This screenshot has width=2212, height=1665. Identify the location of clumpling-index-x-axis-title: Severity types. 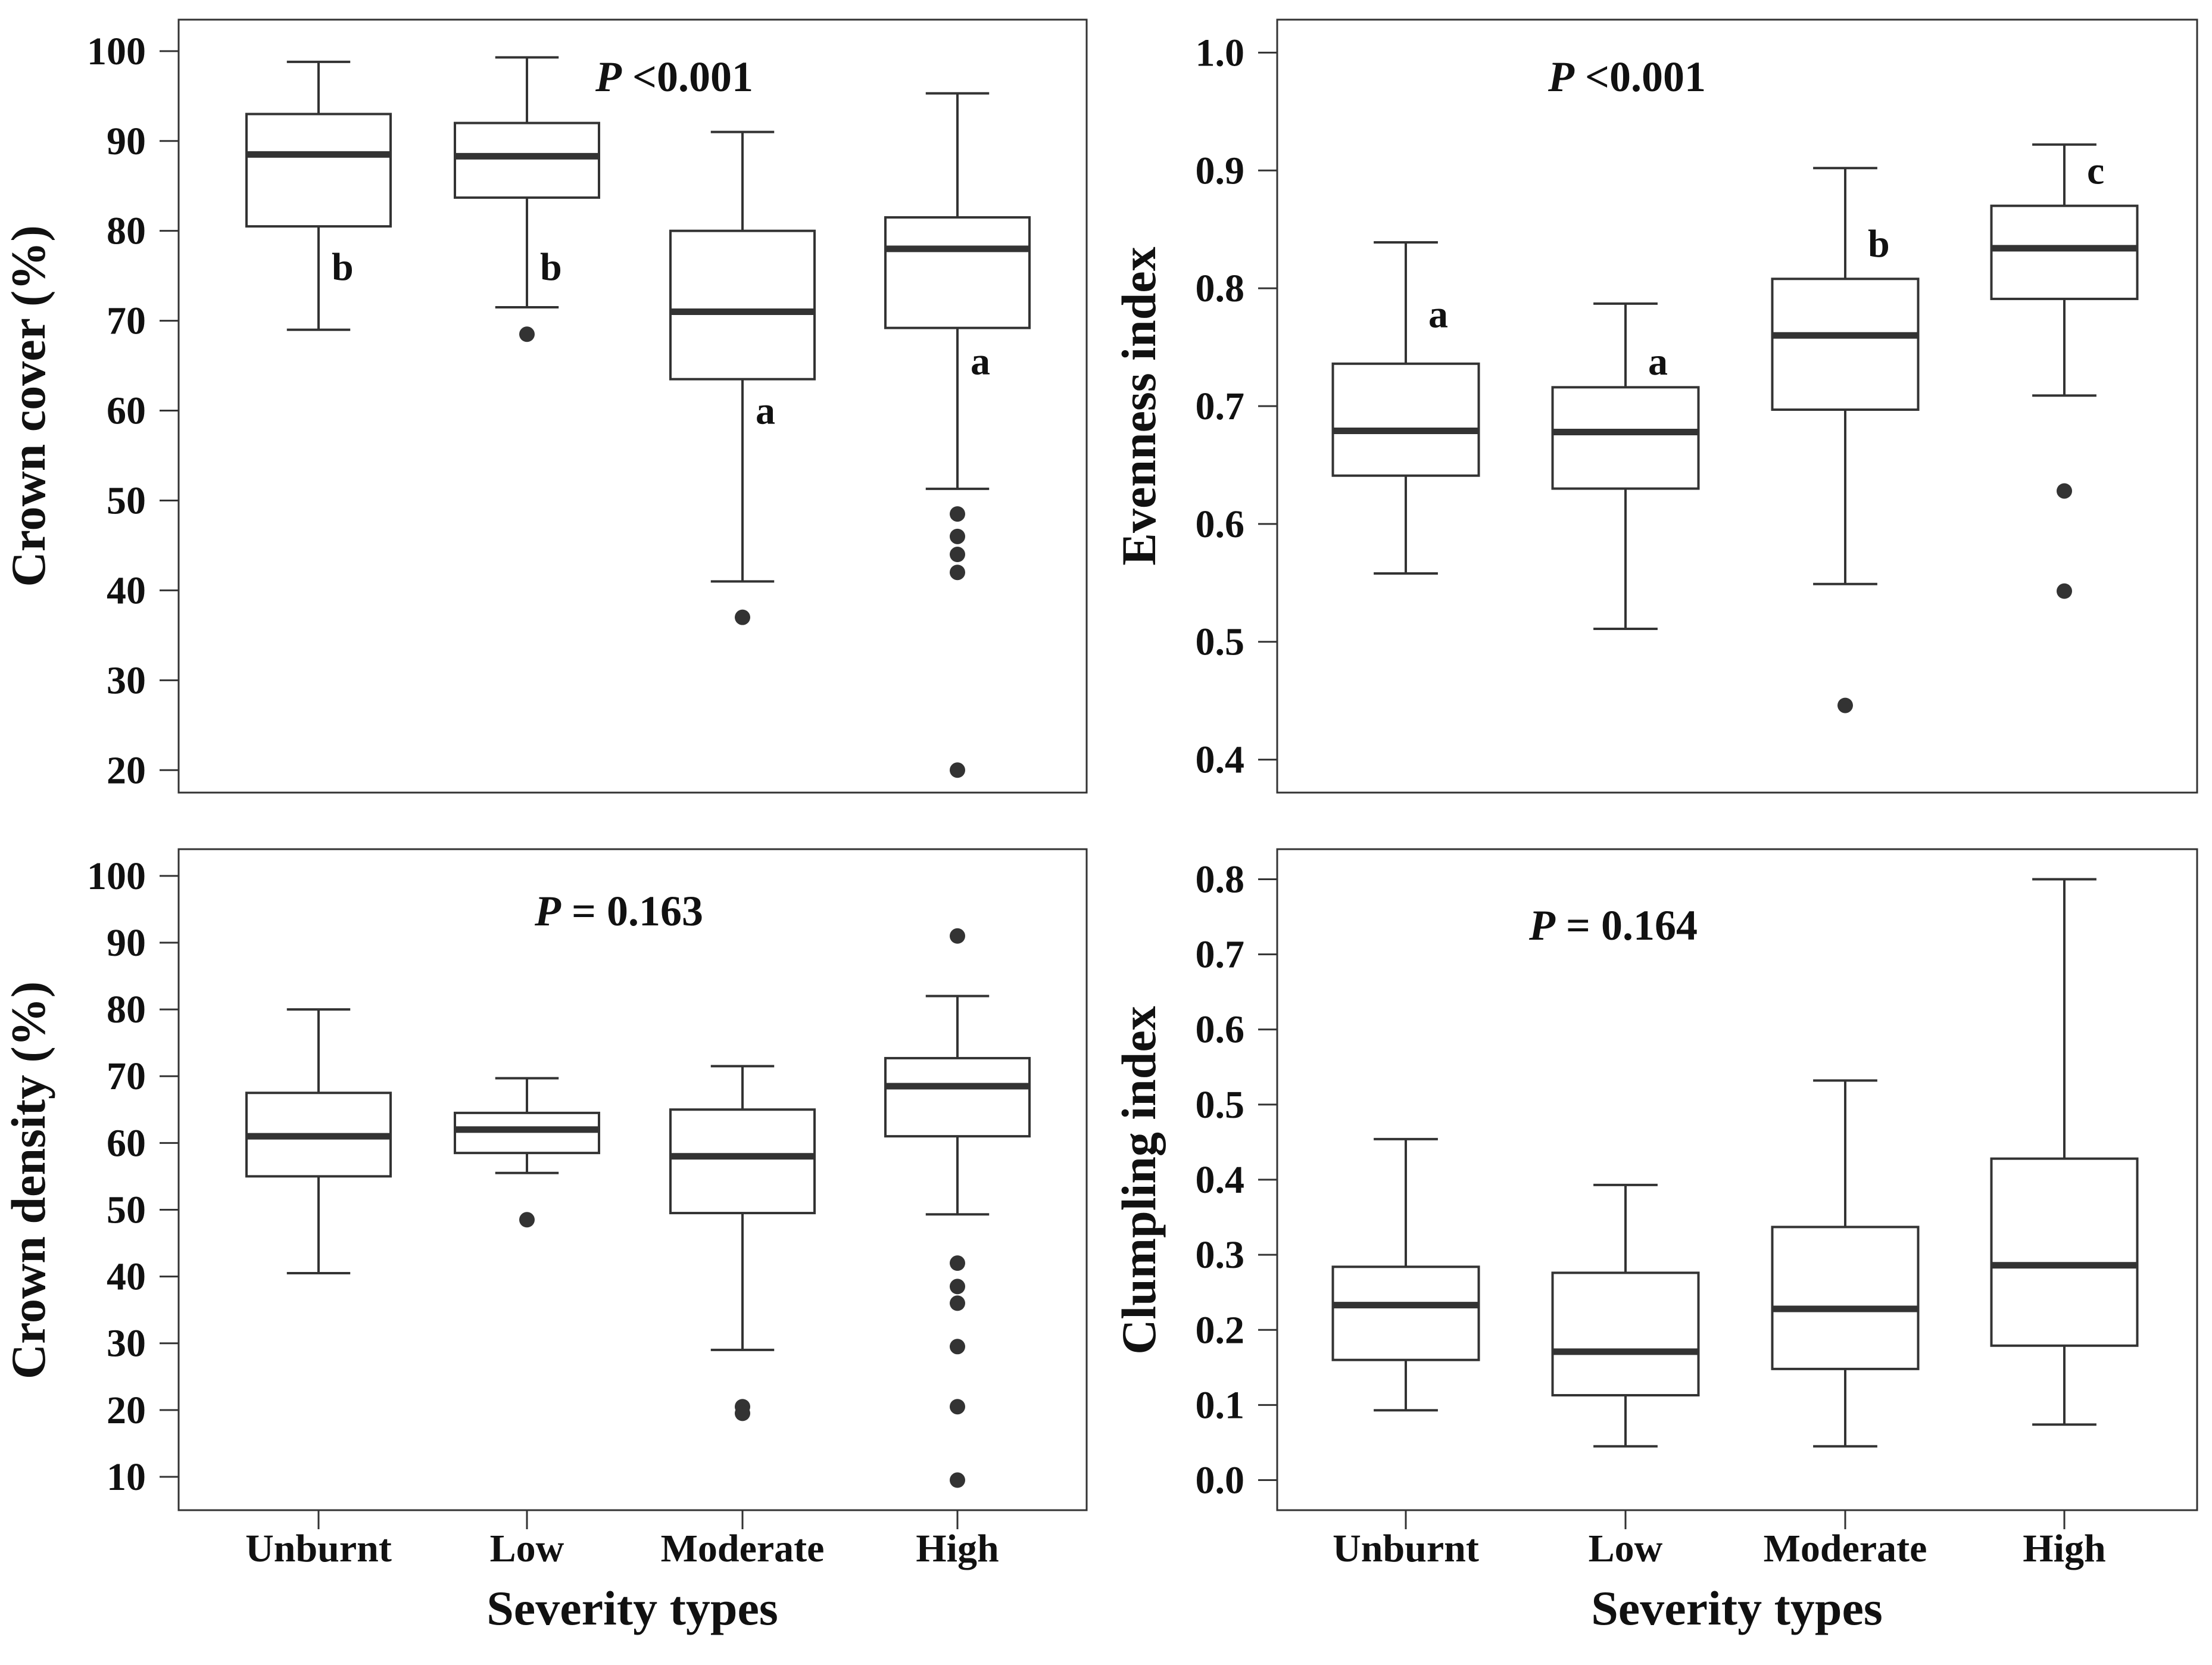
(1737, 1608).